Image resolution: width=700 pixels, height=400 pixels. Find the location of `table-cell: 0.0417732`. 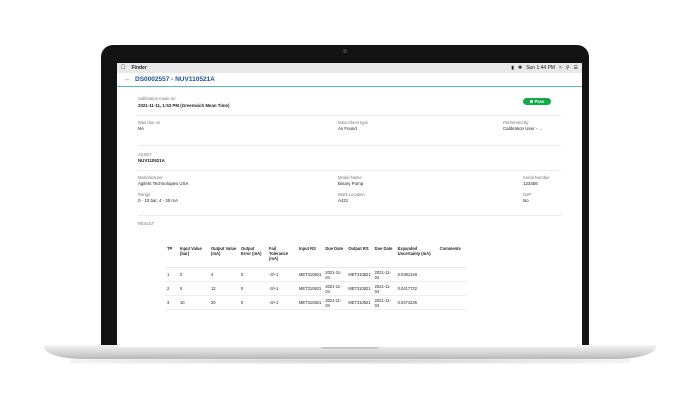

table-cell: 0.0417732 is located at coordinates (416, 288).